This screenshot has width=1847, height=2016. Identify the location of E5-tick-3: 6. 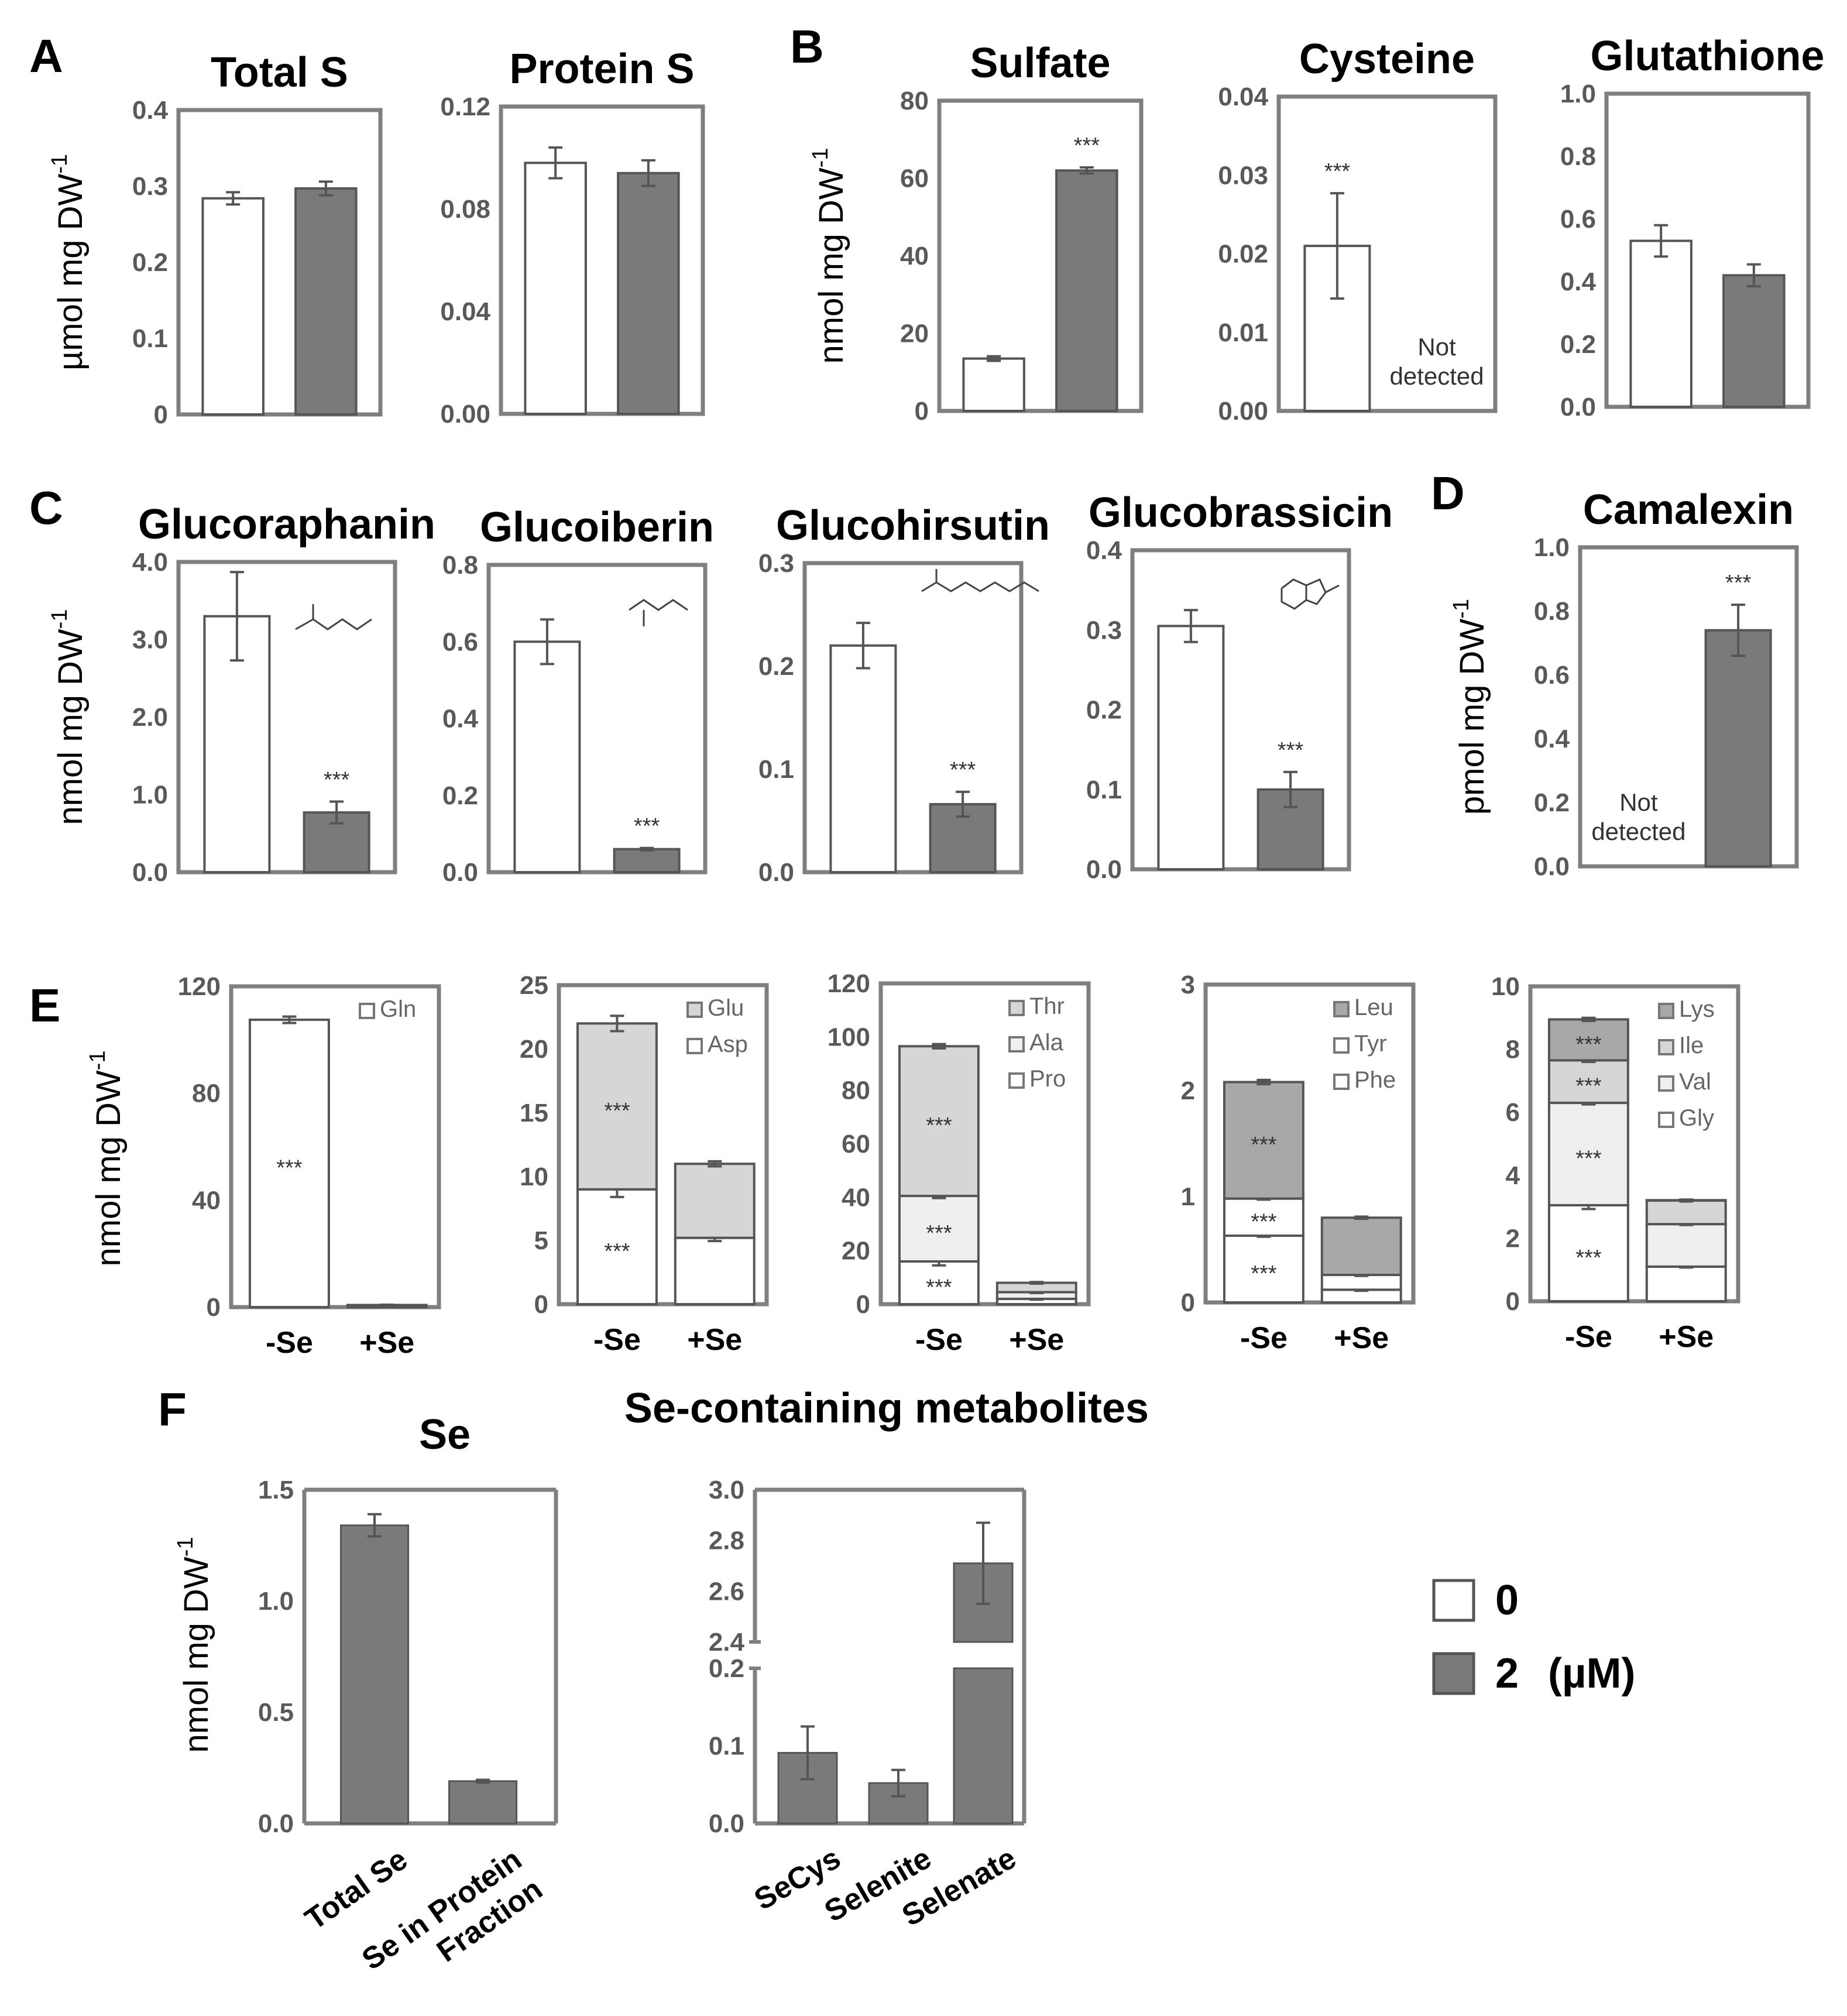
(1513, 1112).